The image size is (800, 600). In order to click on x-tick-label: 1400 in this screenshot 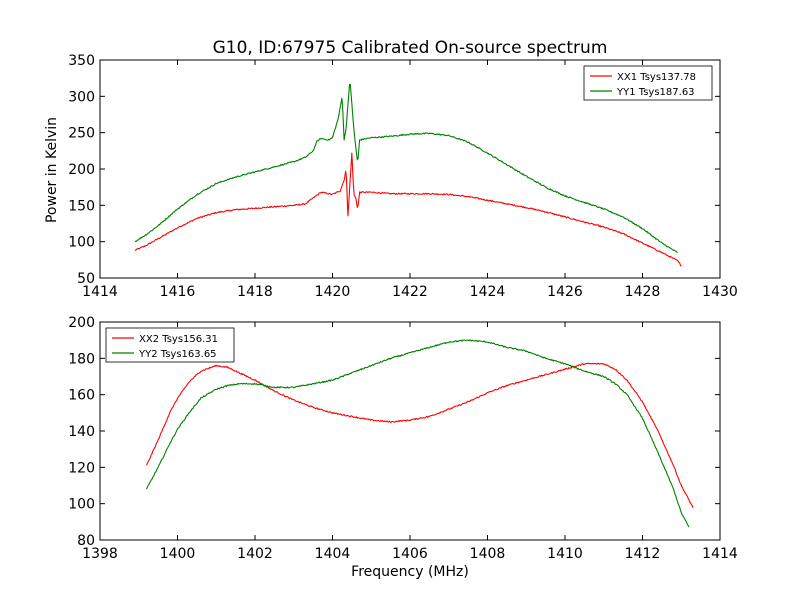, I will do `click(178, 554)`.